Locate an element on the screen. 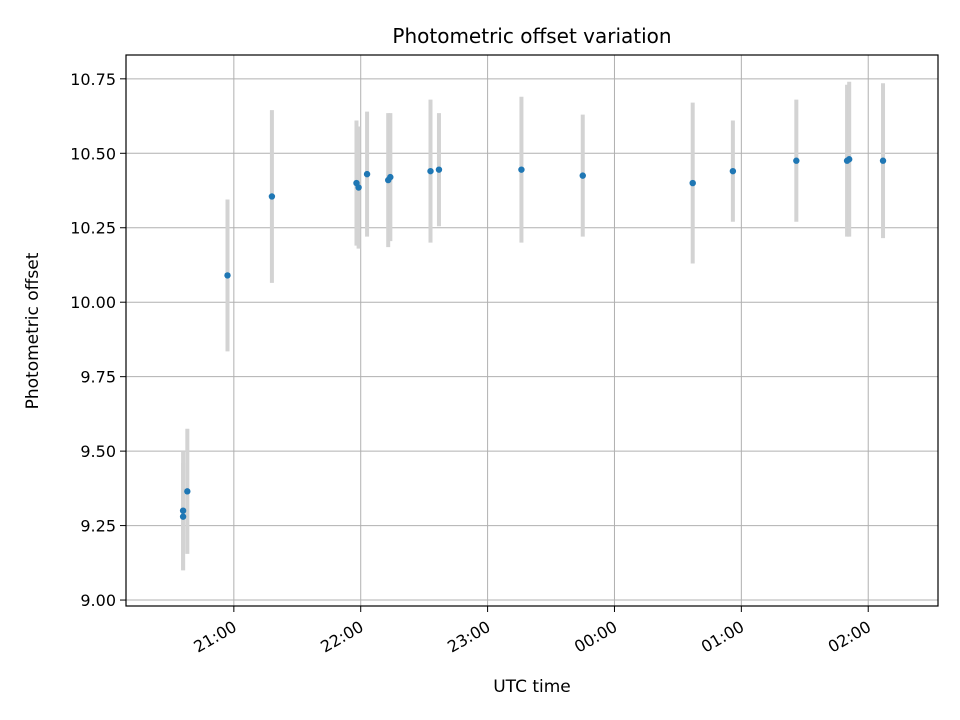 This screenshot has height=720, width=960. y-tick-label: 10.00 is located at coordinates (93, 302).